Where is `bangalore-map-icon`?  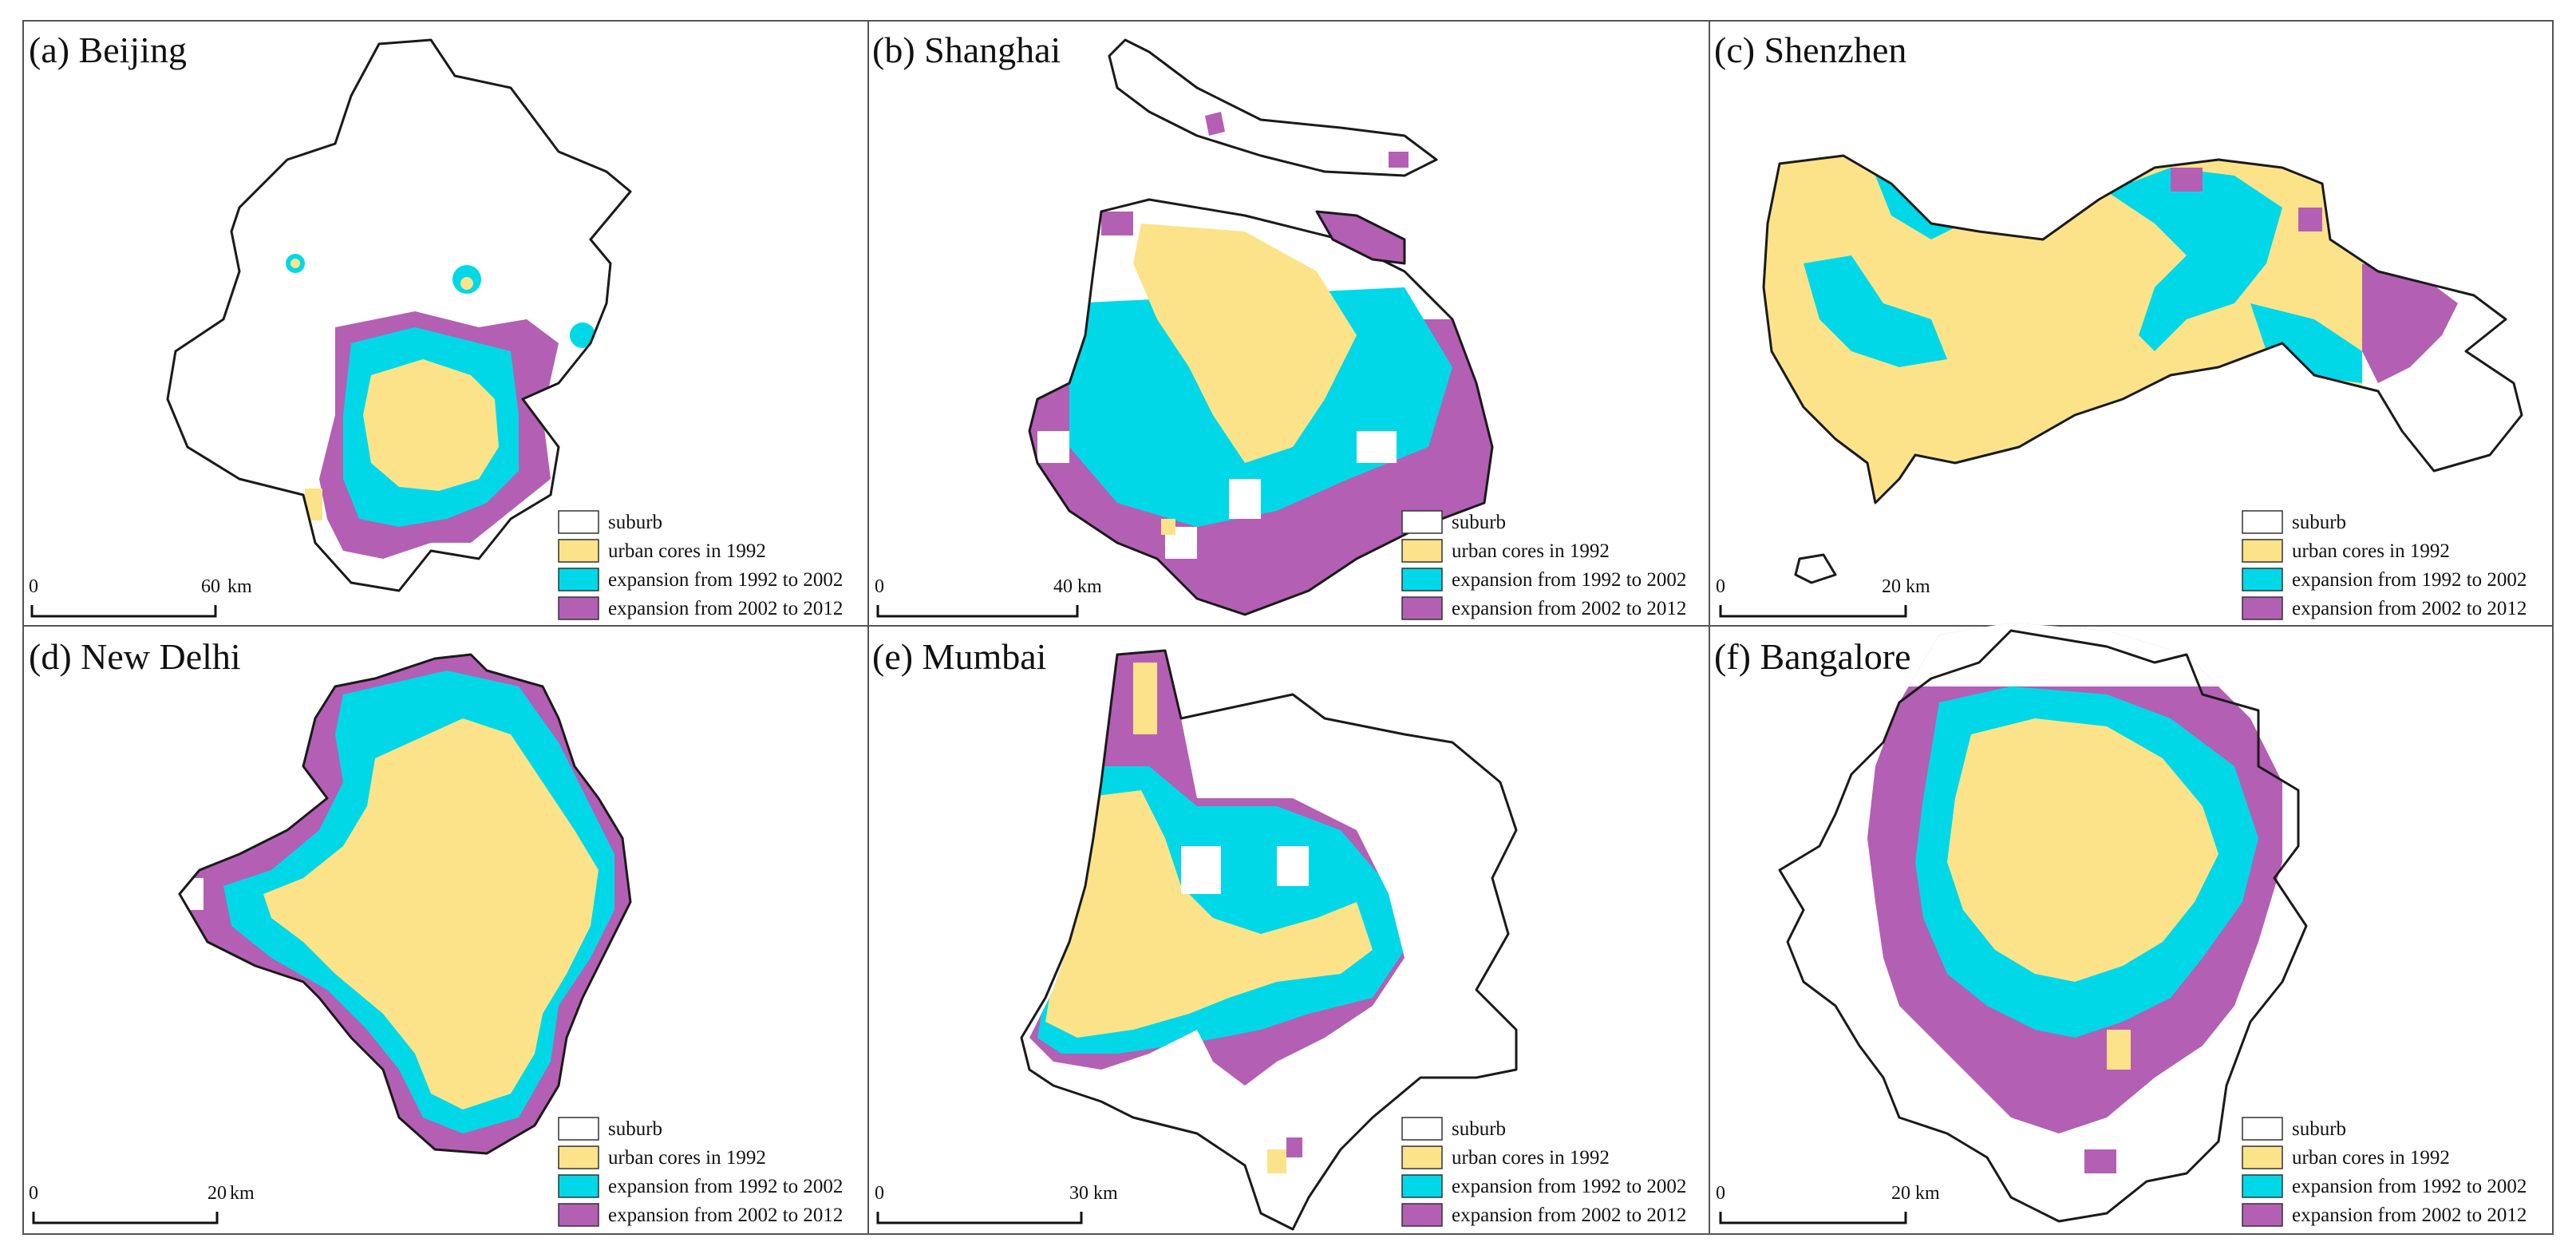 bangalore-map-icon is located at coordinates (2043, 923).